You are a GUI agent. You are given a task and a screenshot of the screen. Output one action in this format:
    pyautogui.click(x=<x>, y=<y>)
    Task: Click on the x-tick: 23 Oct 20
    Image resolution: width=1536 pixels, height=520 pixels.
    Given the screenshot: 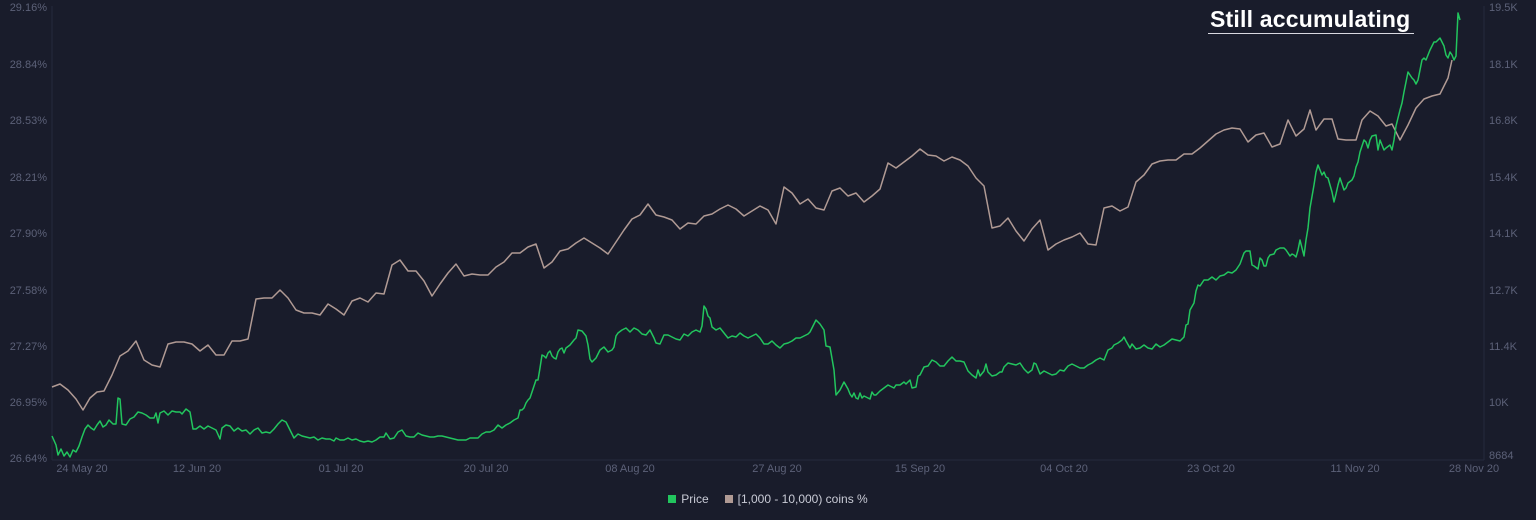 What is the action you would take?
    pyautogui.click(x=1211, y=469)
    